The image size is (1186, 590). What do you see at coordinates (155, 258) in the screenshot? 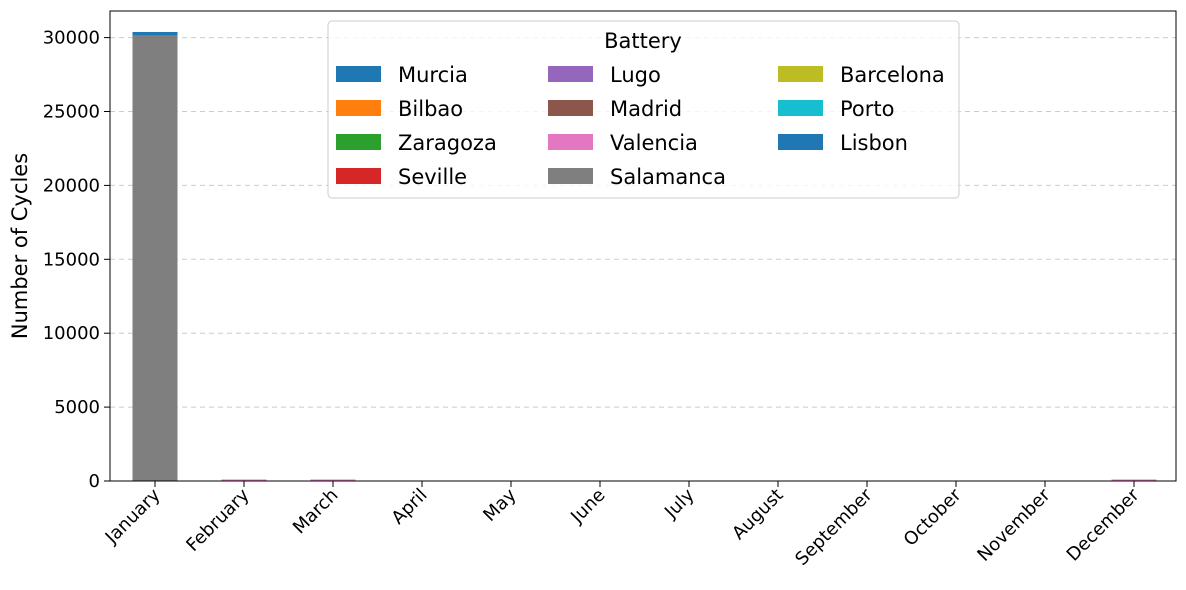
I see `bar-salamanca-january` at bounding box center [155, 258].